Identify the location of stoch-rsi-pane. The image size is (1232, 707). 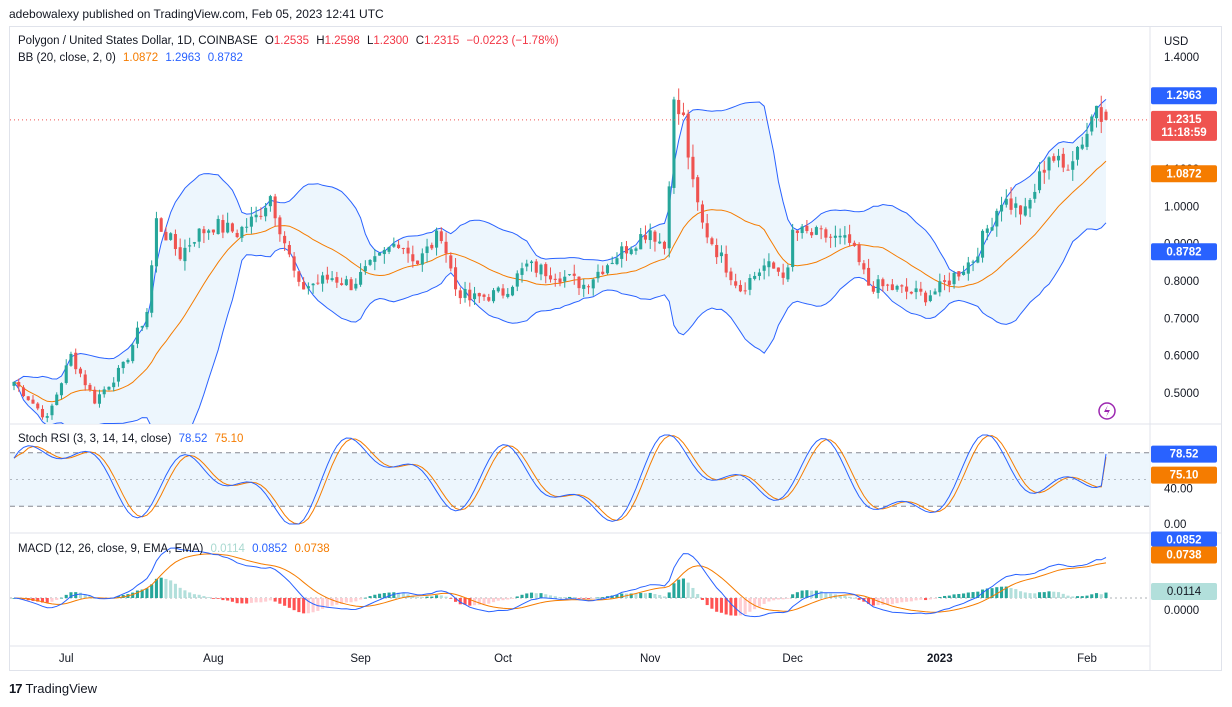
(580, 479).